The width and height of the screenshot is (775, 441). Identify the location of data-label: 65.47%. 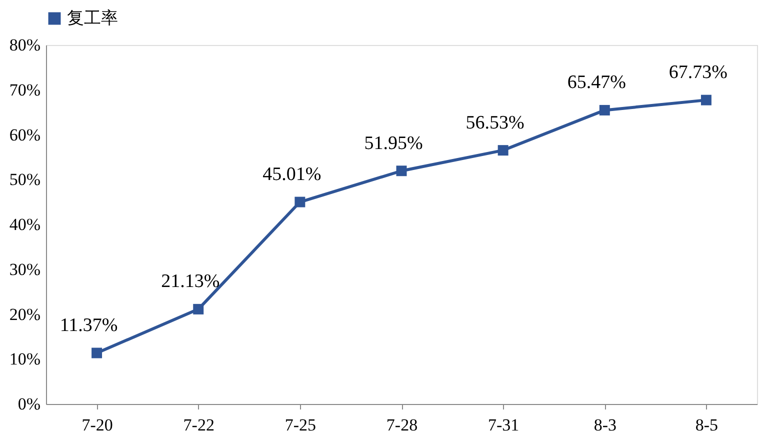
(596, 83).